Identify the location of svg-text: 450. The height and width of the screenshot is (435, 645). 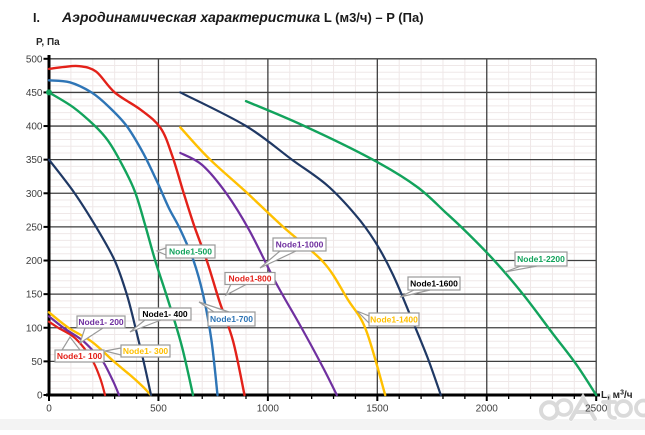
(34, 93).